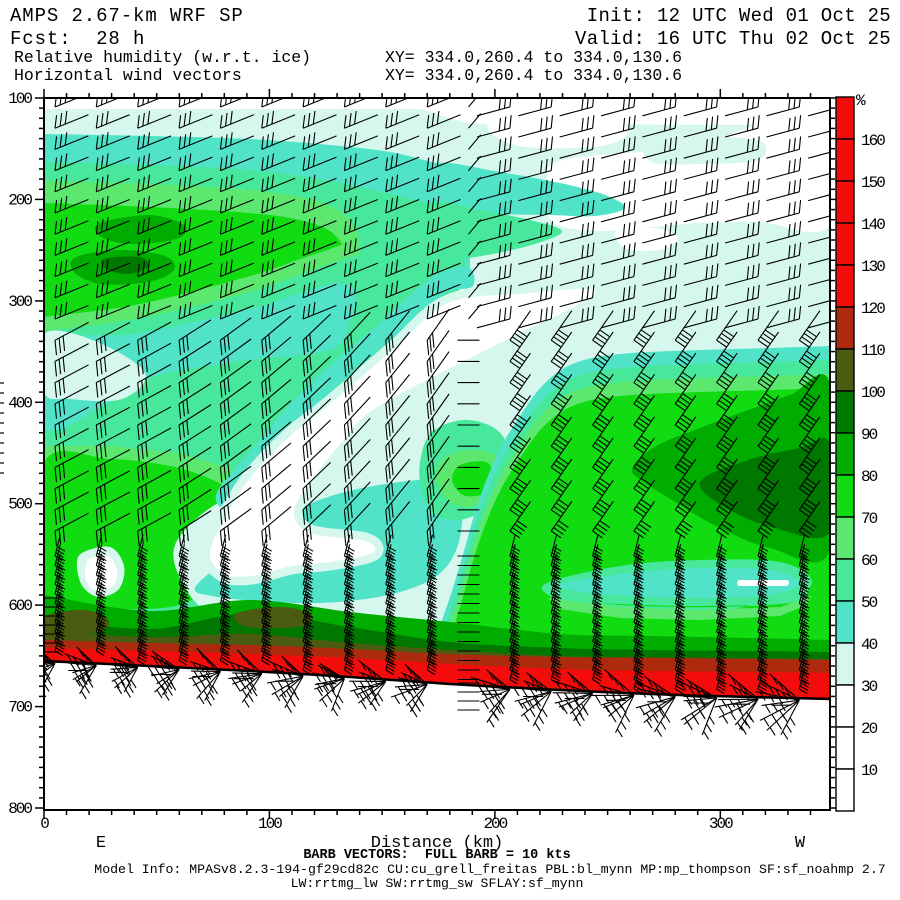 This screenshot has width=900, height=900. I want to click on svg-text: 800, so click(20, 809).